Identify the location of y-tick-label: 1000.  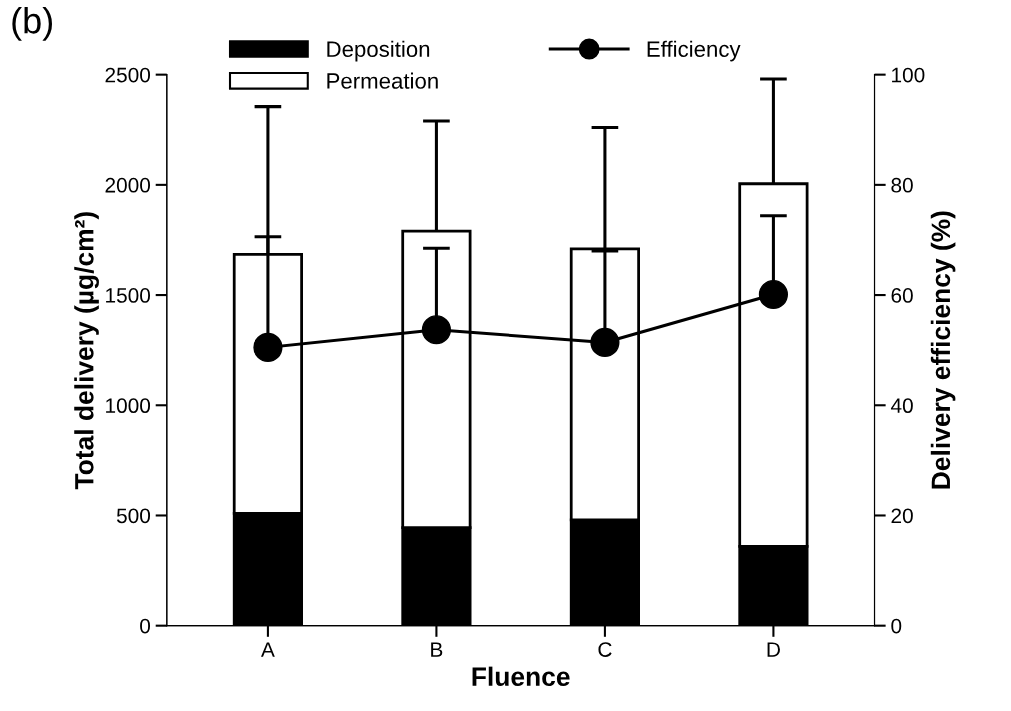
(128, 406).